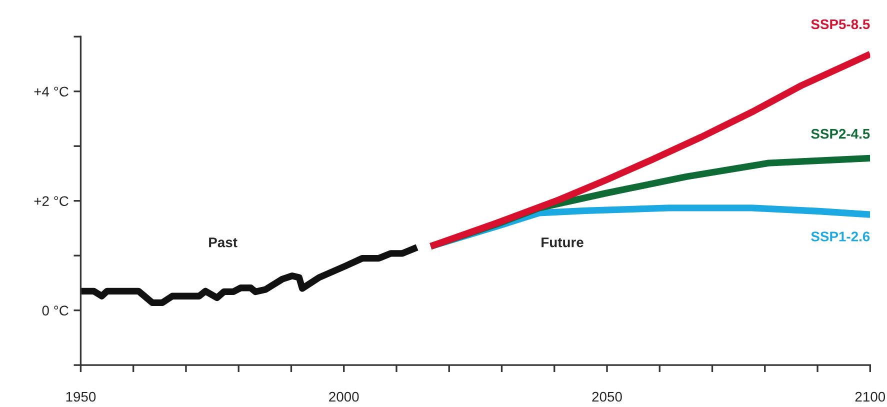 The height and width of the screenshot is (407, 887). I want to click on annotation: Past, so click(223, 243).